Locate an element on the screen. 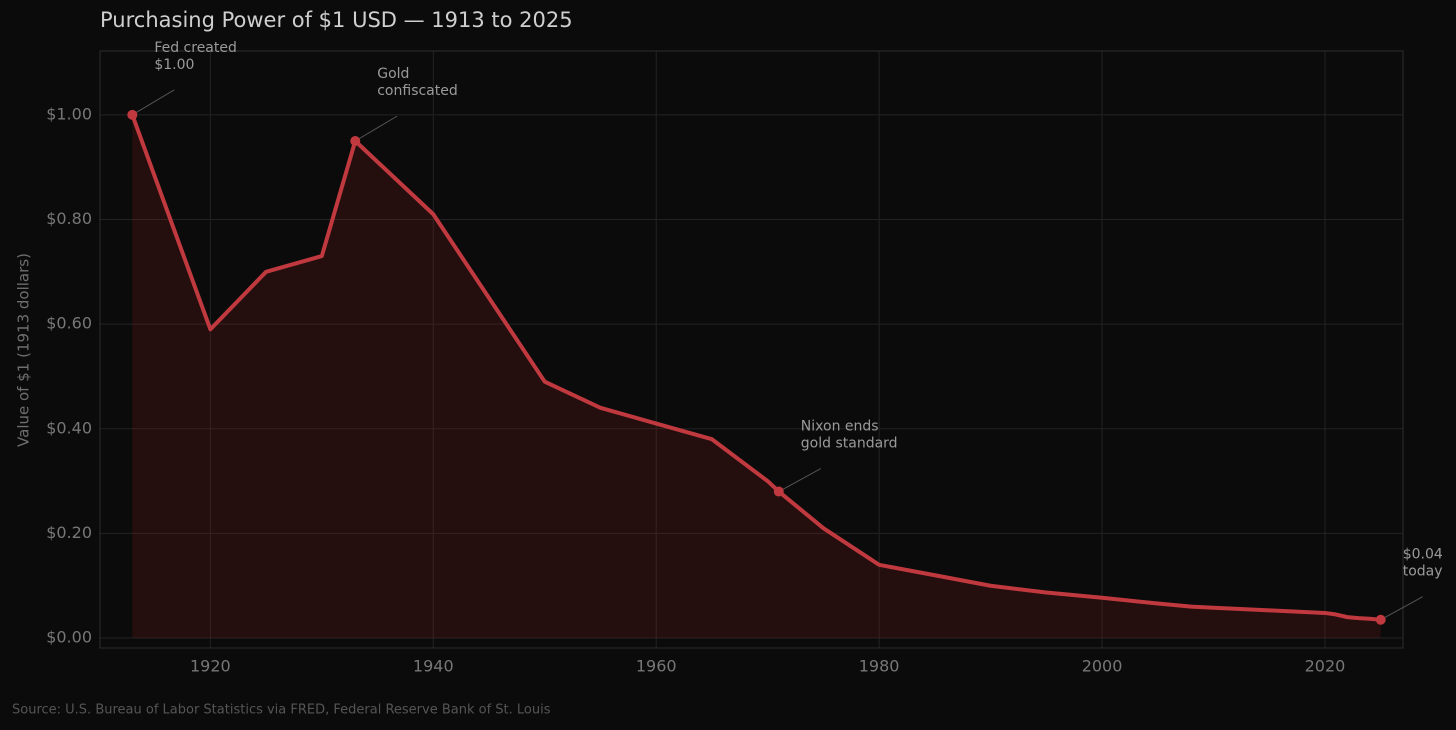  y-tick-label: $0.00 is located at coordinates (69, 637).